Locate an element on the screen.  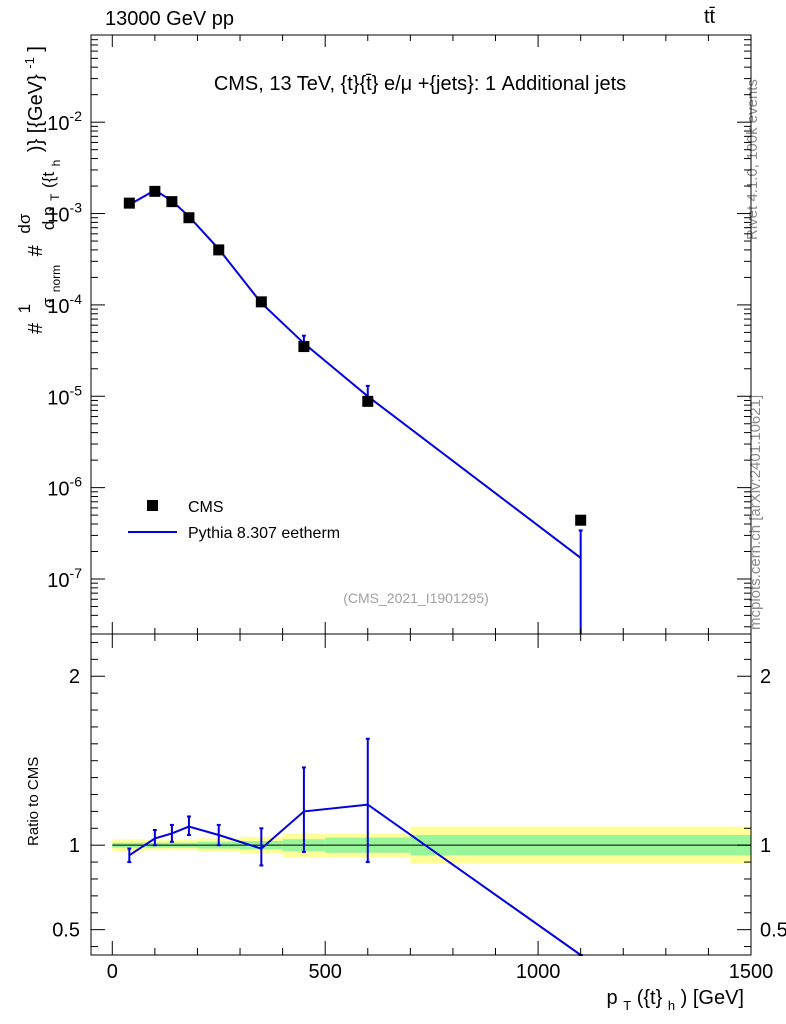
main-y-tick-label: 10⁻² is located at coordinates (64, 121).